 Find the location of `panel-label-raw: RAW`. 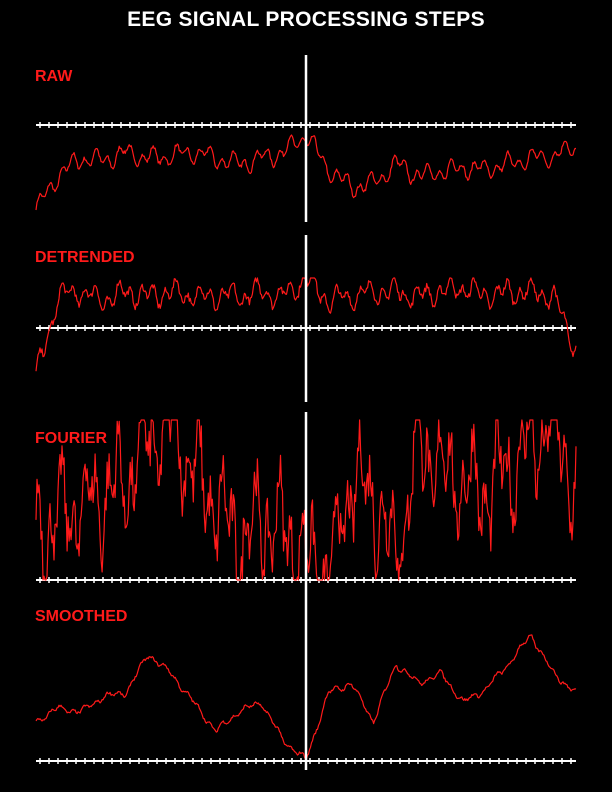

panel-label-raw: RAW is located at coordinates (54, 76).